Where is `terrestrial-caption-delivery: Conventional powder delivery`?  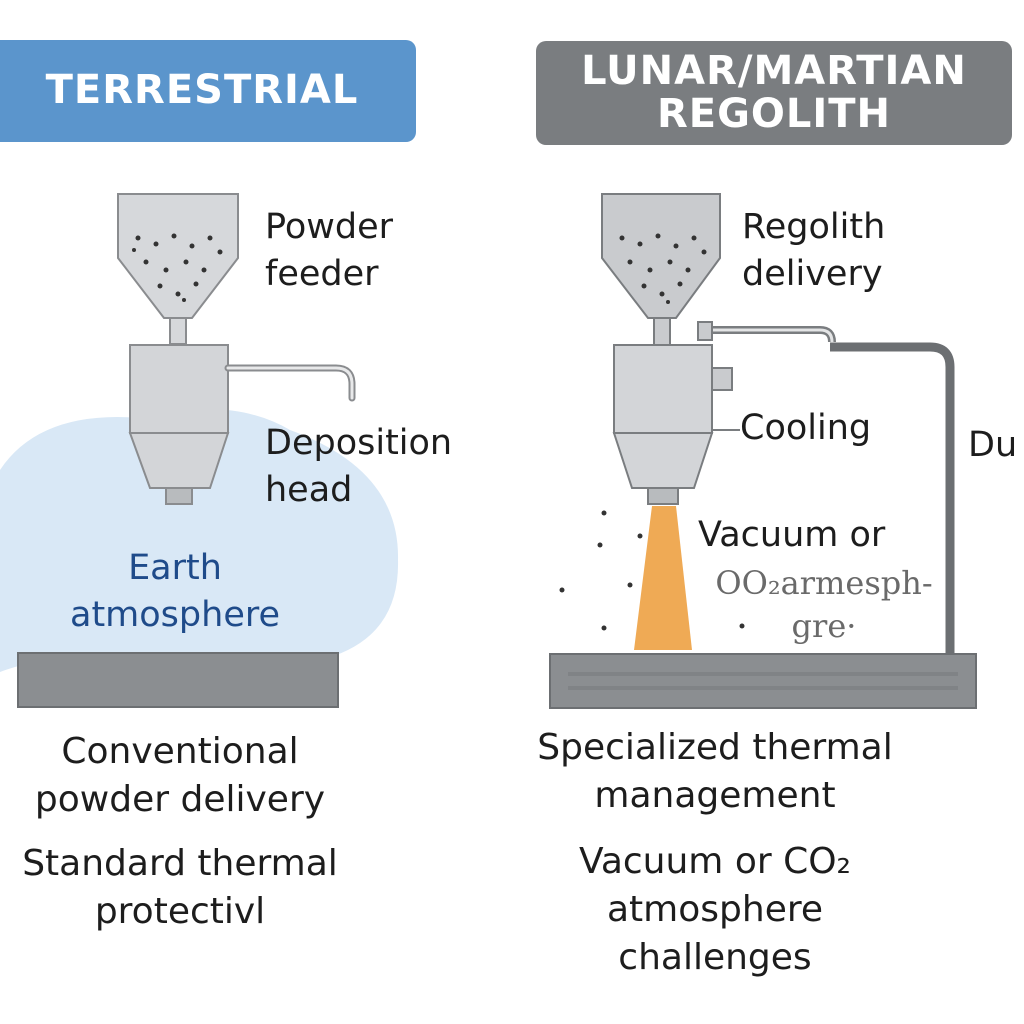
terrestrial-caption-delivery: Conventional powder delivery is located at coordinates (180, 775).